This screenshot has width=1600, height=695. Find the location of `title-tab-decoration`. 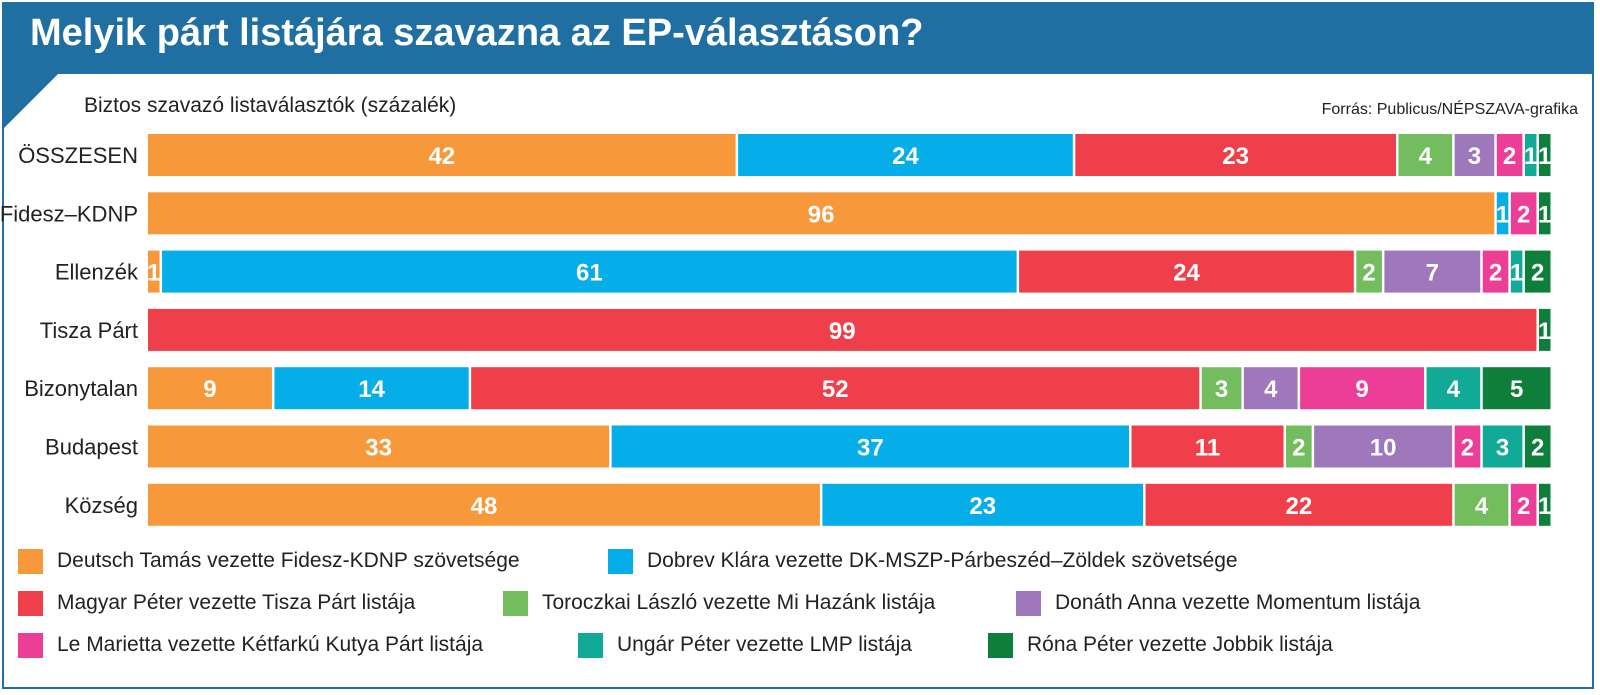

title-tab-decoration is located at coordinates (31, 101).